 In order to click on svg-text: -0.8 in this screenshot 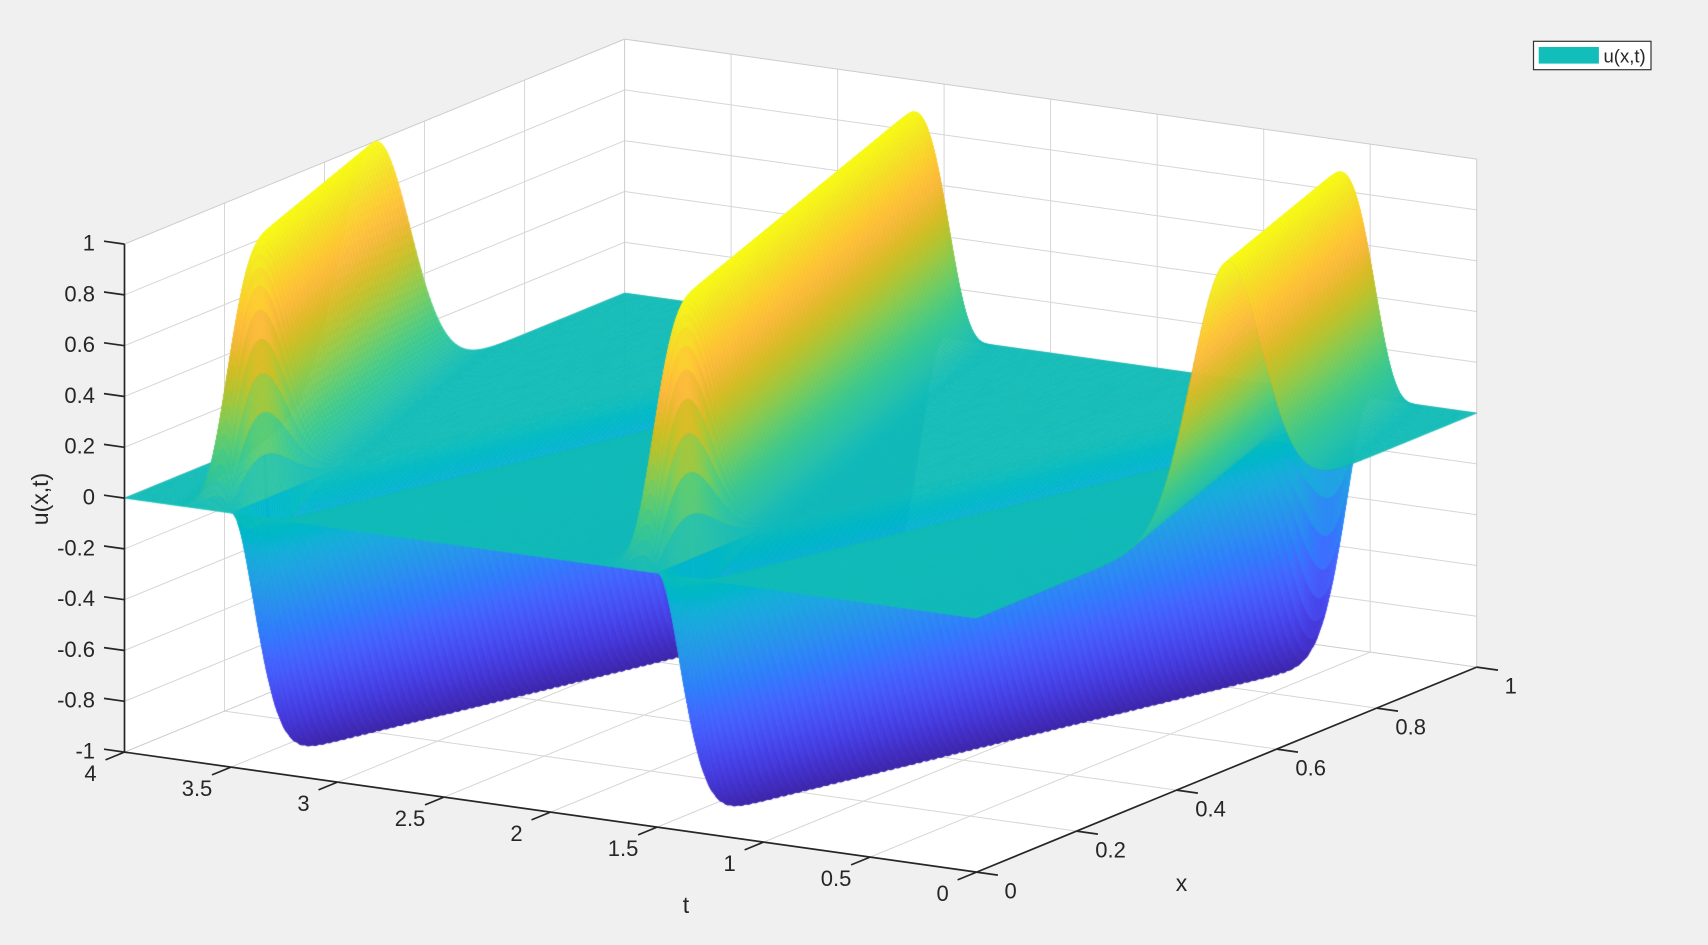, I will do `click(76, 700)`.